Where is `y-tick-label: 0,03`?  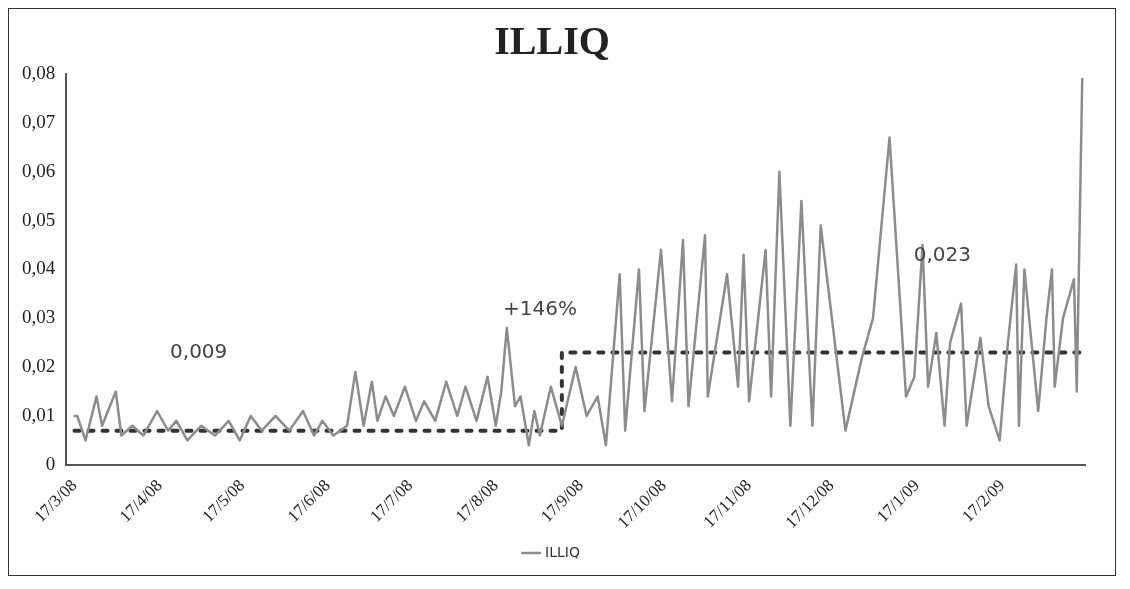 y-tick-label: 0,03 is located at coordinates (39, 317).